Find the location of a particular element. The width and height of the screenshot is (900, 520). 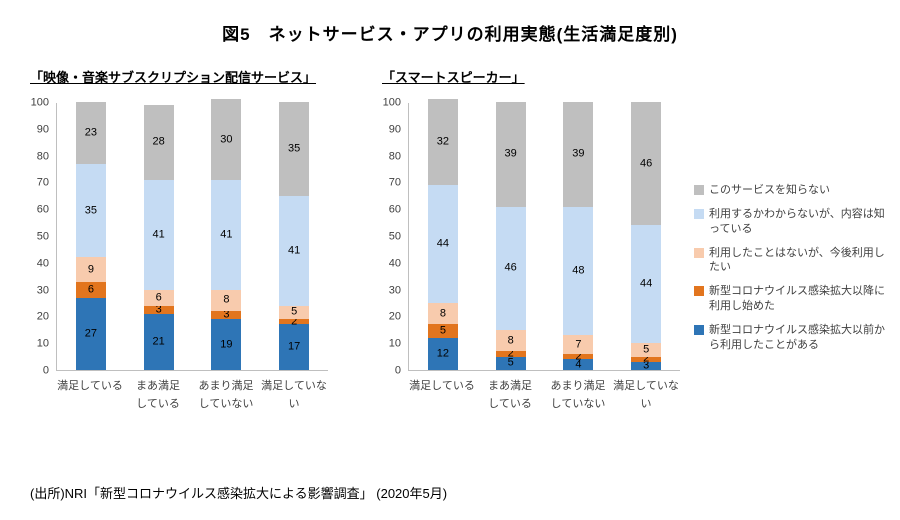

bar-column: 19 3 8 41 30 is located at coordinates (227, 234).